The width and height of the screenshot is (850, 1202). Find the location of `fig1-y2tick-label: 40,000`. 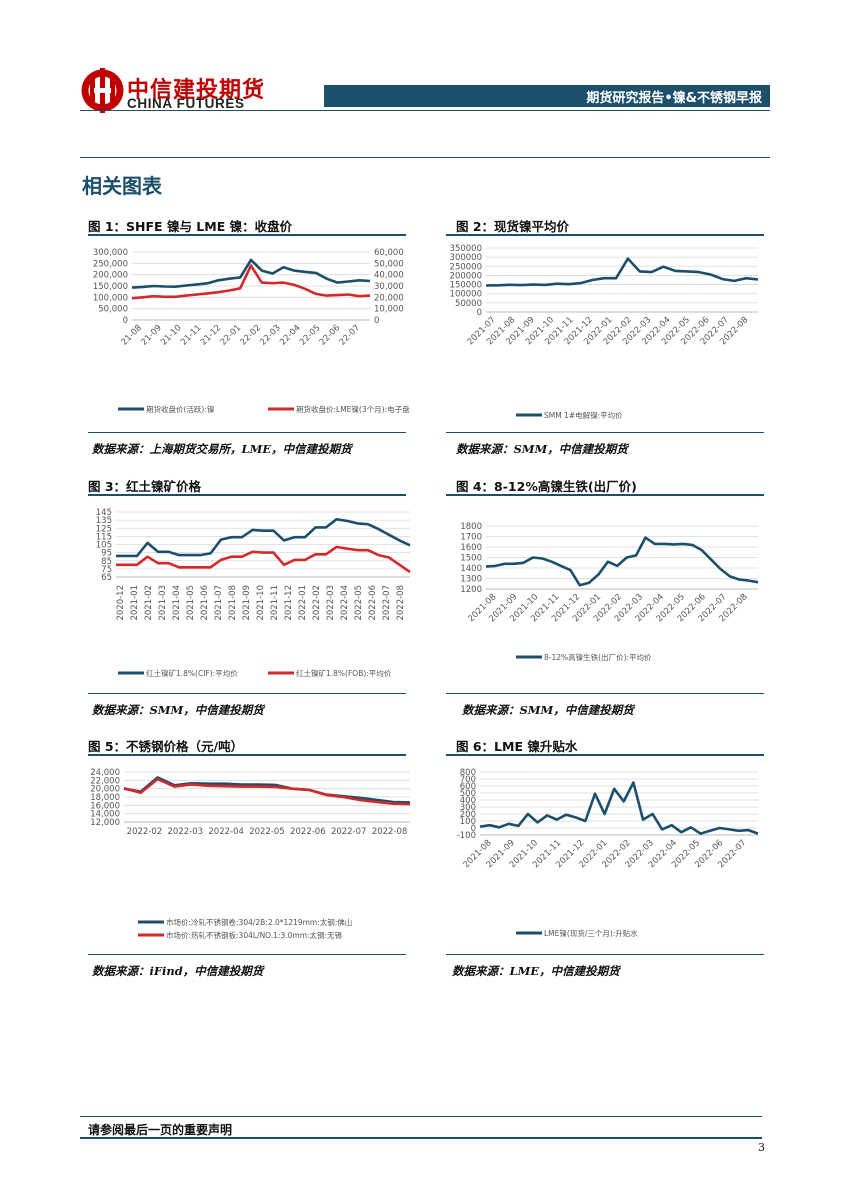

fig1-y2tick-label: 40,000 is located at coordinates (389, 276).